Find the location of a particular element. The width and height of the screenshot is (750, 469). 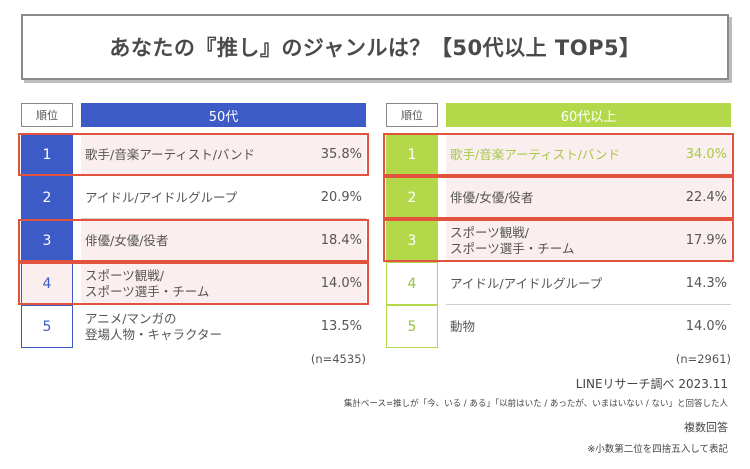

table-row: 2 俳優/女優/役者 22.4% is located at coordinates (558, 197).